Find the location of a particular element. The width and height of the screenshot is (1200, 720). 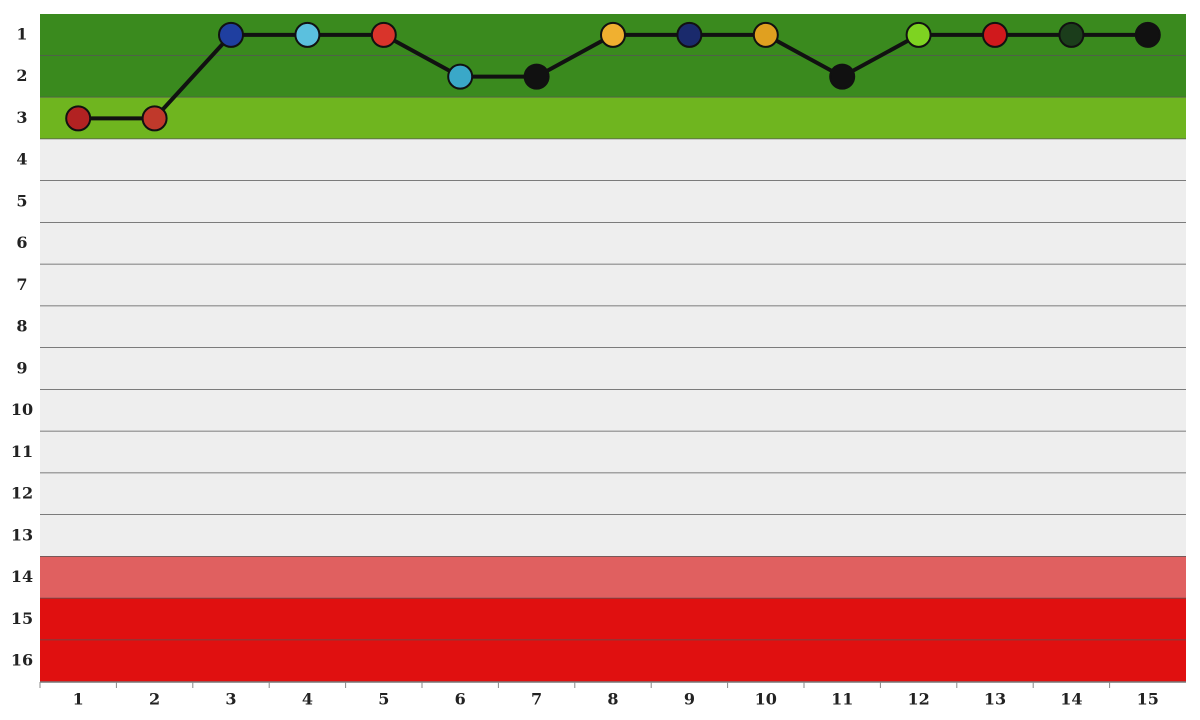

x-tick-label: 13 is located at coordinates (995, 699).